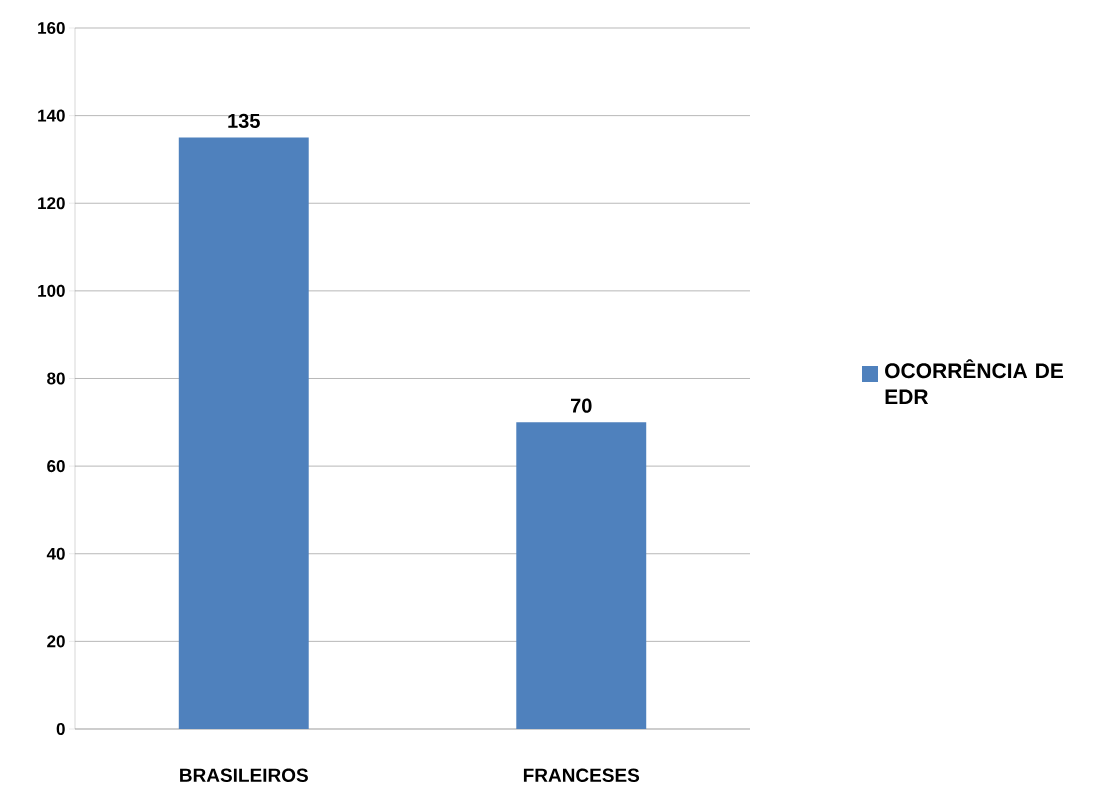 Image resolution: width=1104 pixels, height=789 pixels. I want to click on y-tick-label: 100, so click(51, 290).